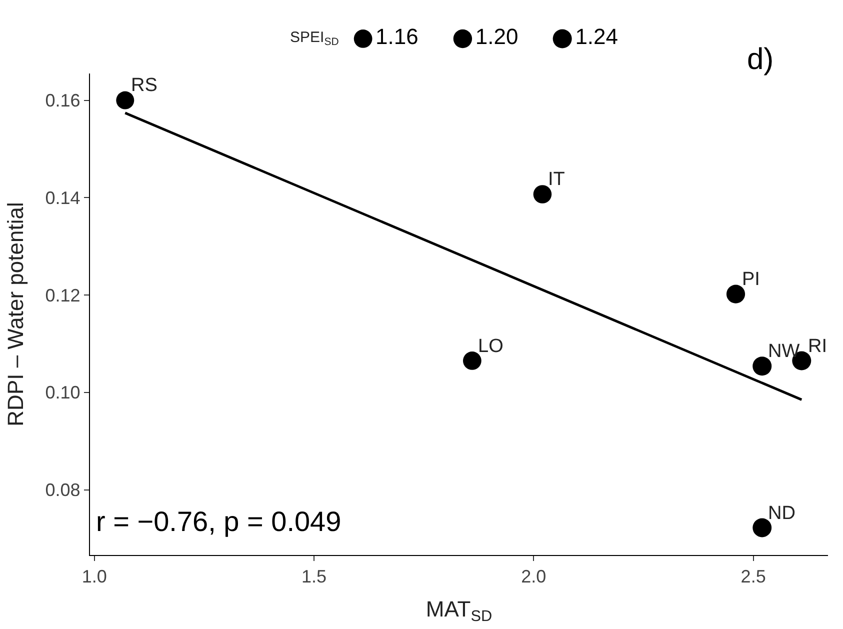  I want to click on legend-title: SPEI$_{SD}$, so click(315, 38).